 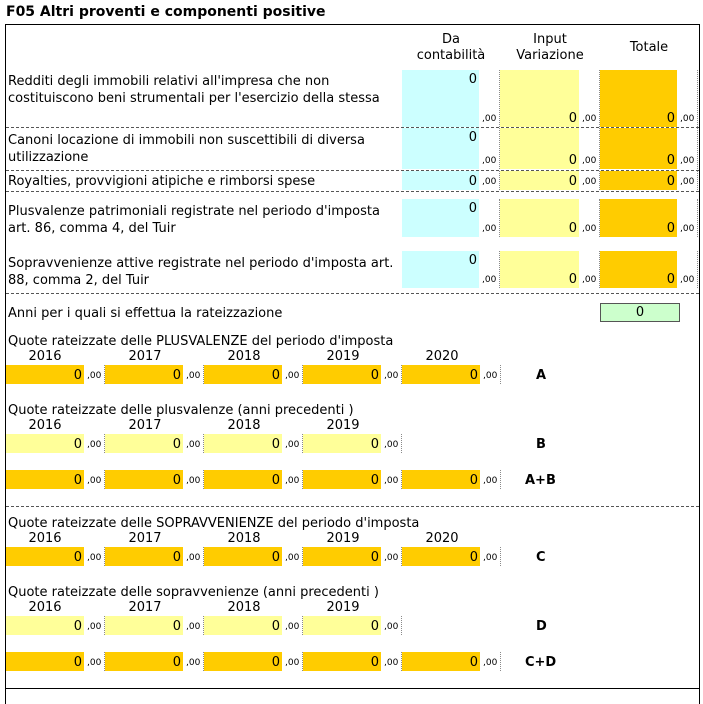 I want to click on plus-sum-field-5: 0,00, so click(x=451, y=479).